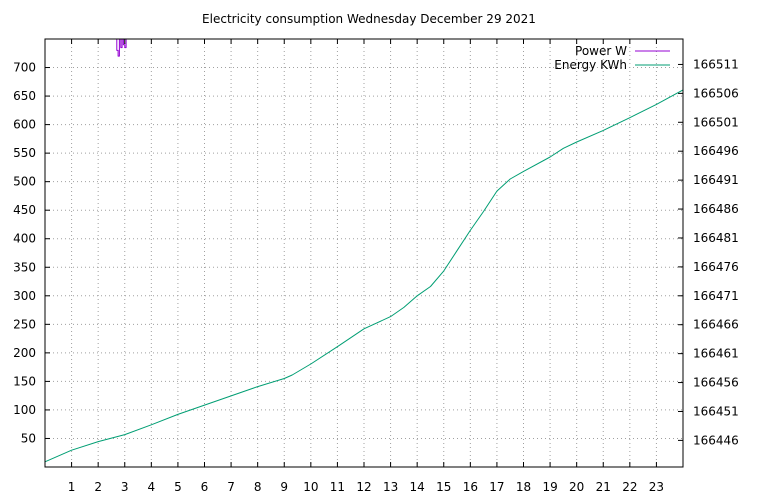 This screenshot has width=768, height=500. I want to click on y-left-tick-label: 450, so click(24, 210).